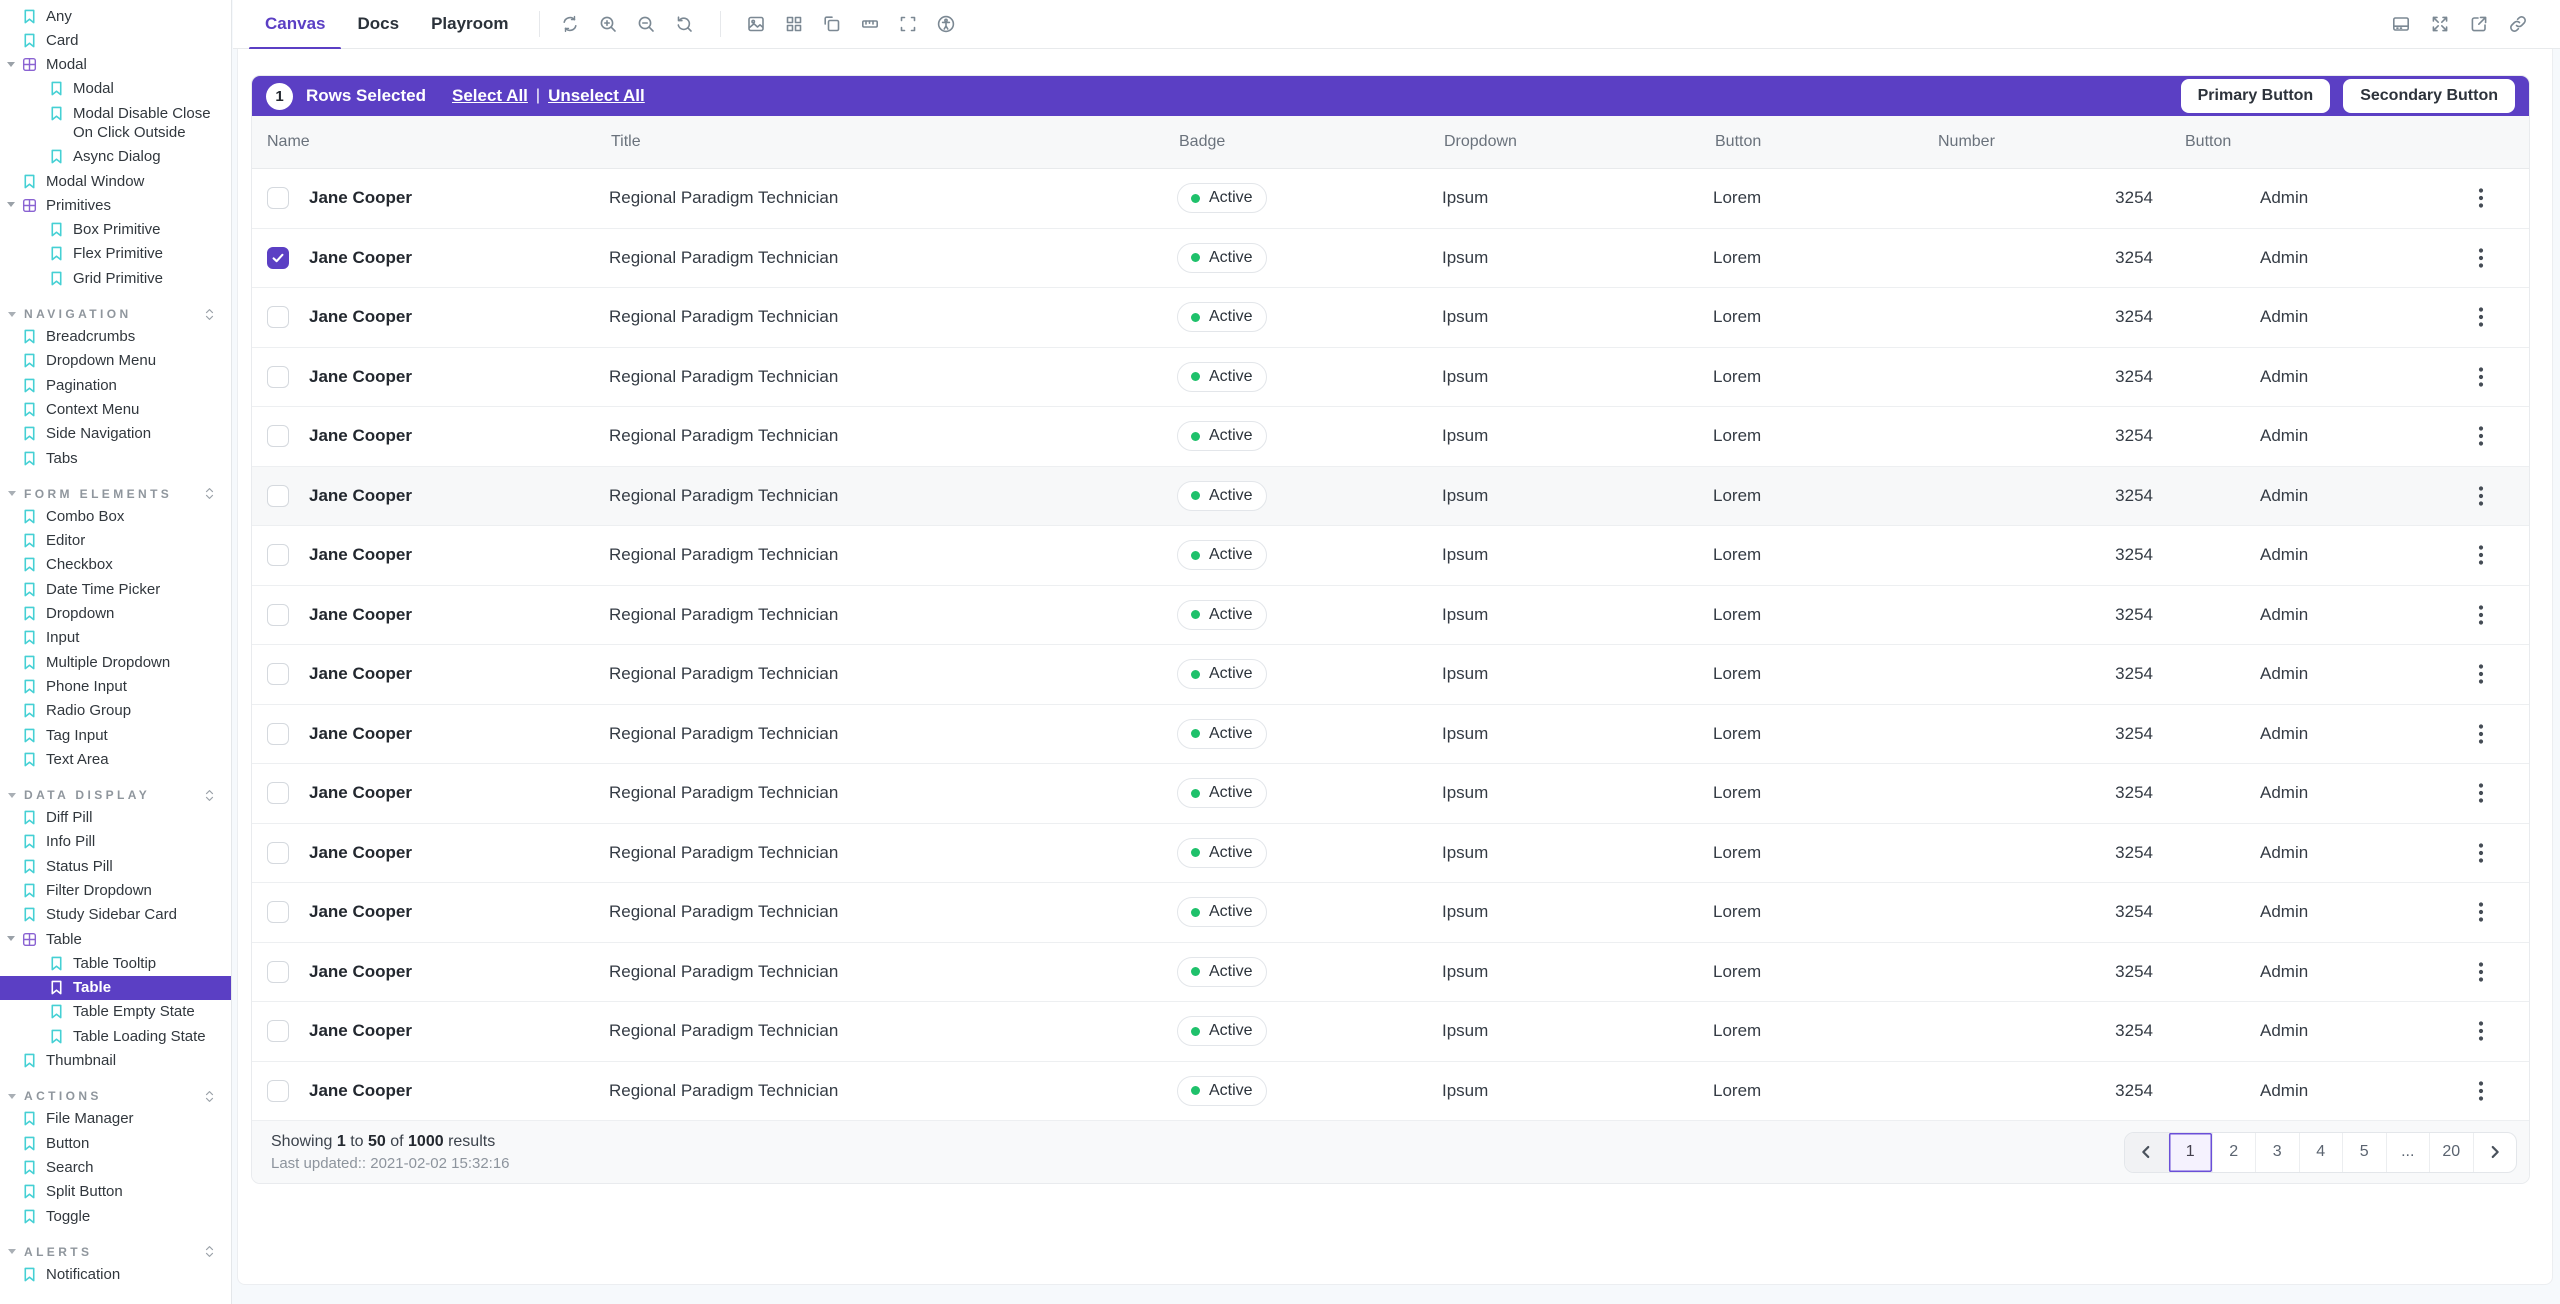  I want to click on sidebar-section-navigation: NAVIGATION, so click(115, 314).